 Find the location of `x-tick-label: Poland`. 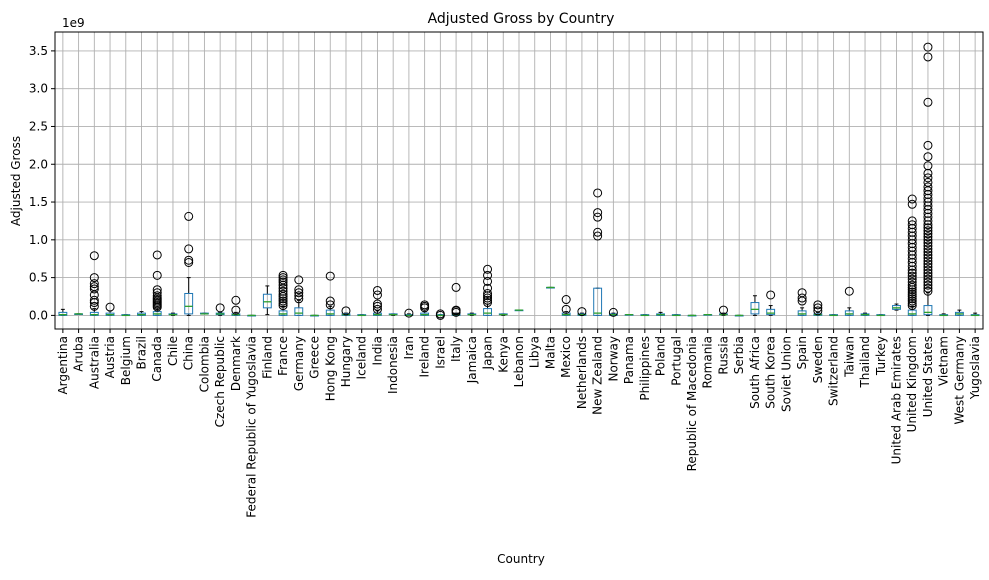

x-tick-label: Poland is located at coordinates (661, 356).